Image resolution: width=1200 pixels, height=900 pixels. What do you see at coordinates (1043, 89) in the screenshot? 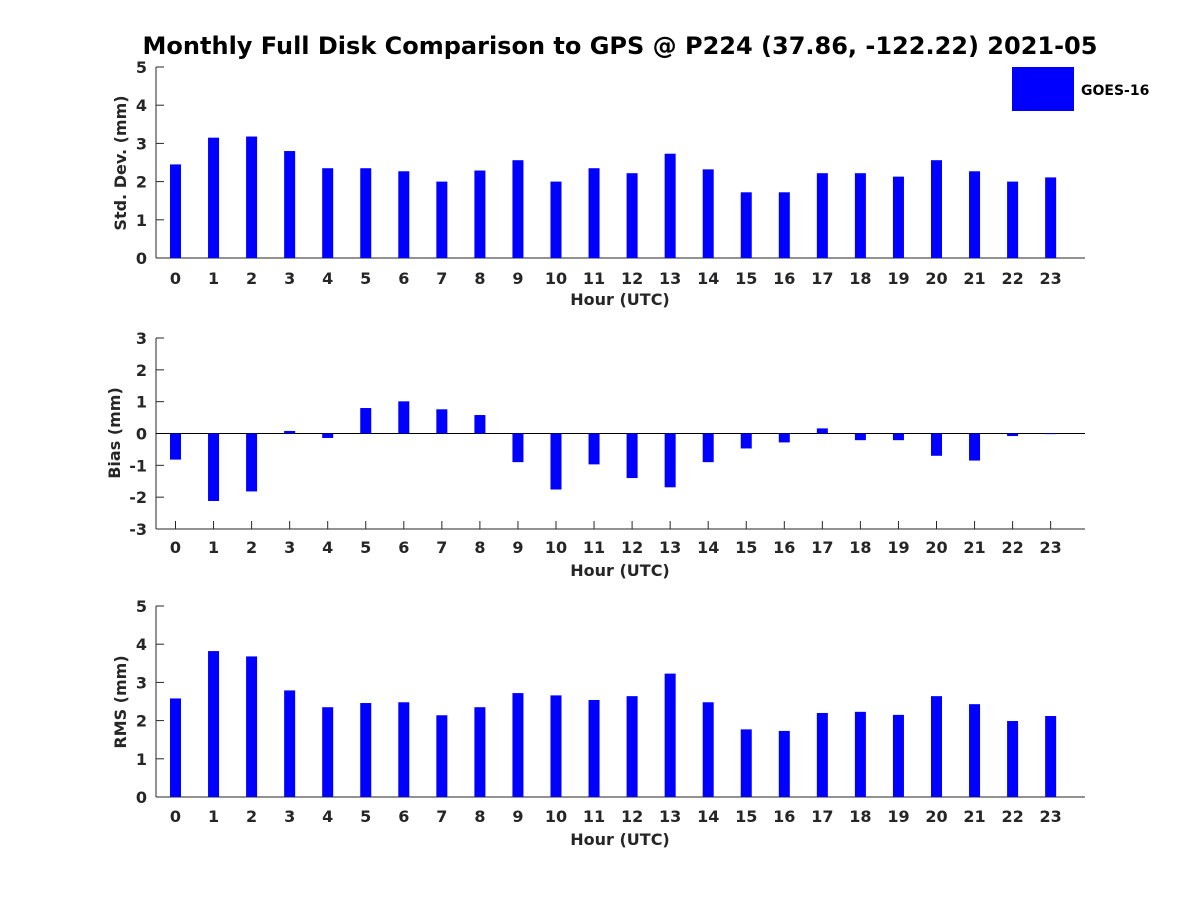
I see `legend-swatch` at bounding box center [1043, 89].